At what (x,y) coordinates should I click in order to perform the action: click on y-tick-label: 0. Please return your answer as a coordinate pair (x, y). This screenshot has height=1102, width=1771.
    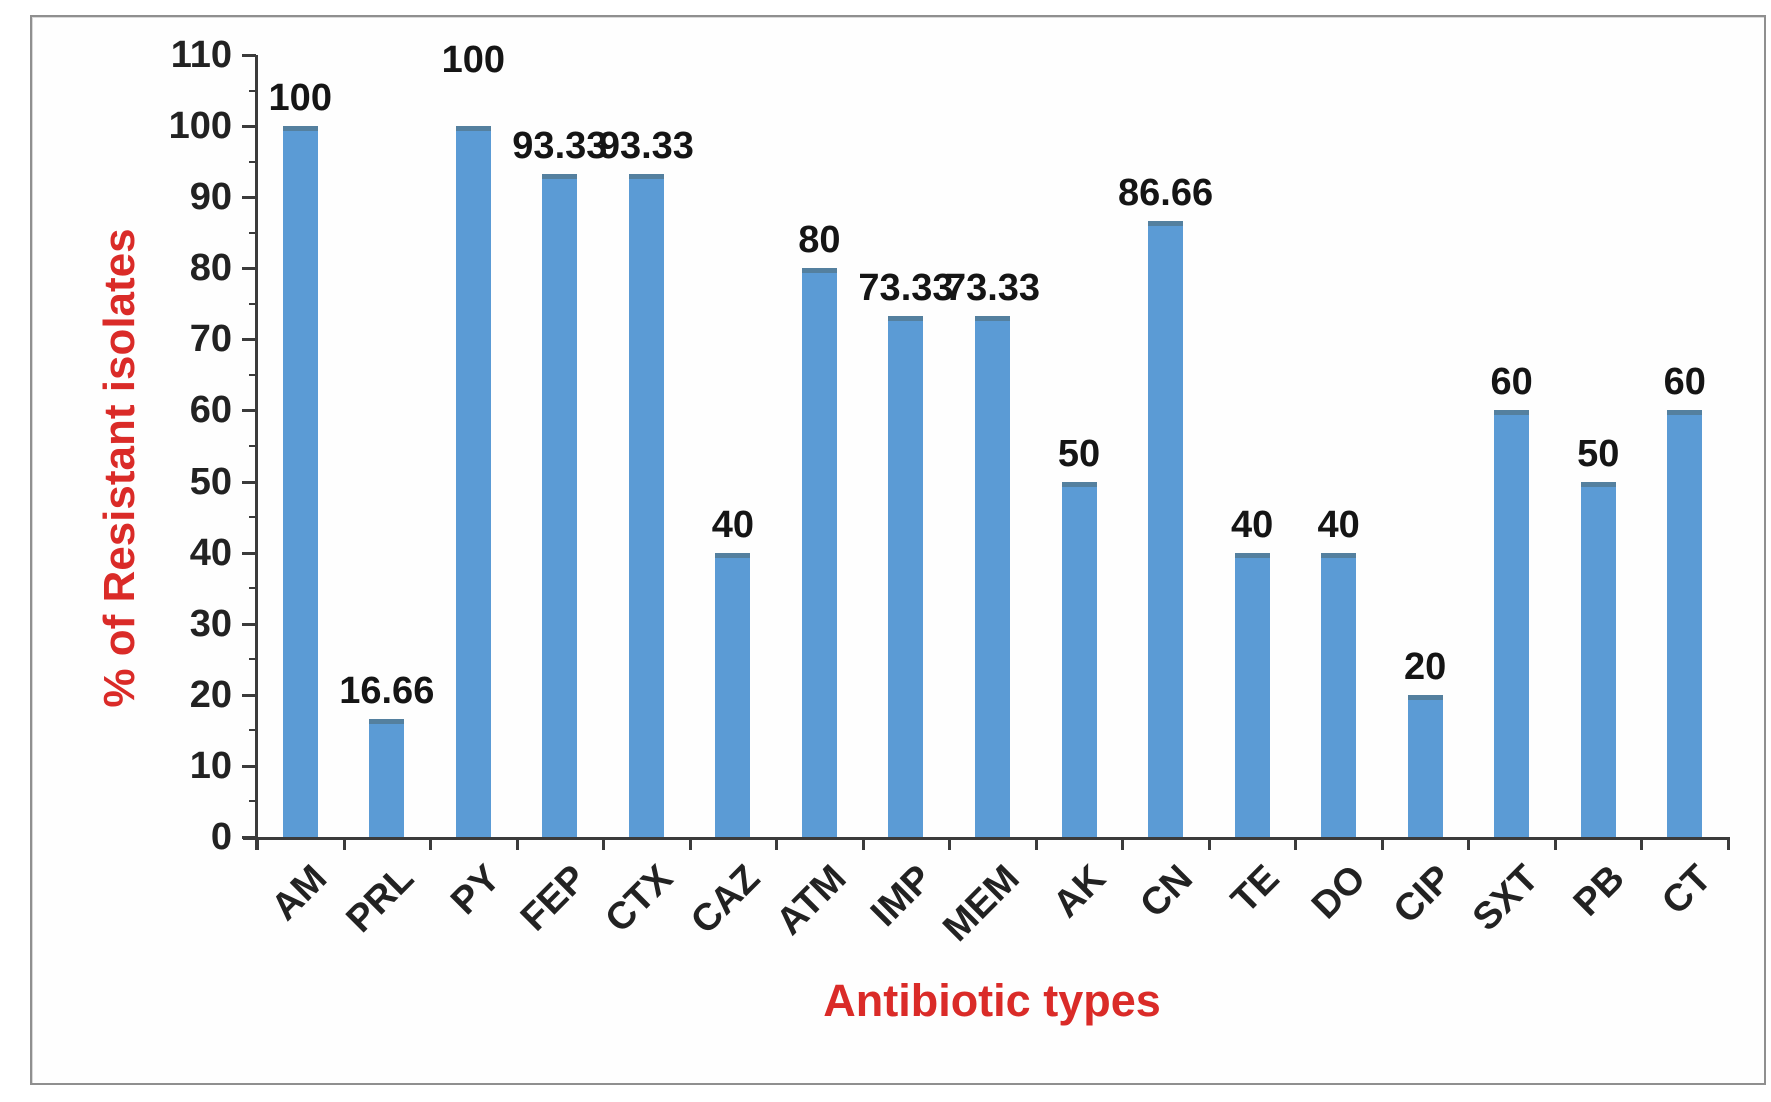
    Looking at the image, I should click on (221, 837).